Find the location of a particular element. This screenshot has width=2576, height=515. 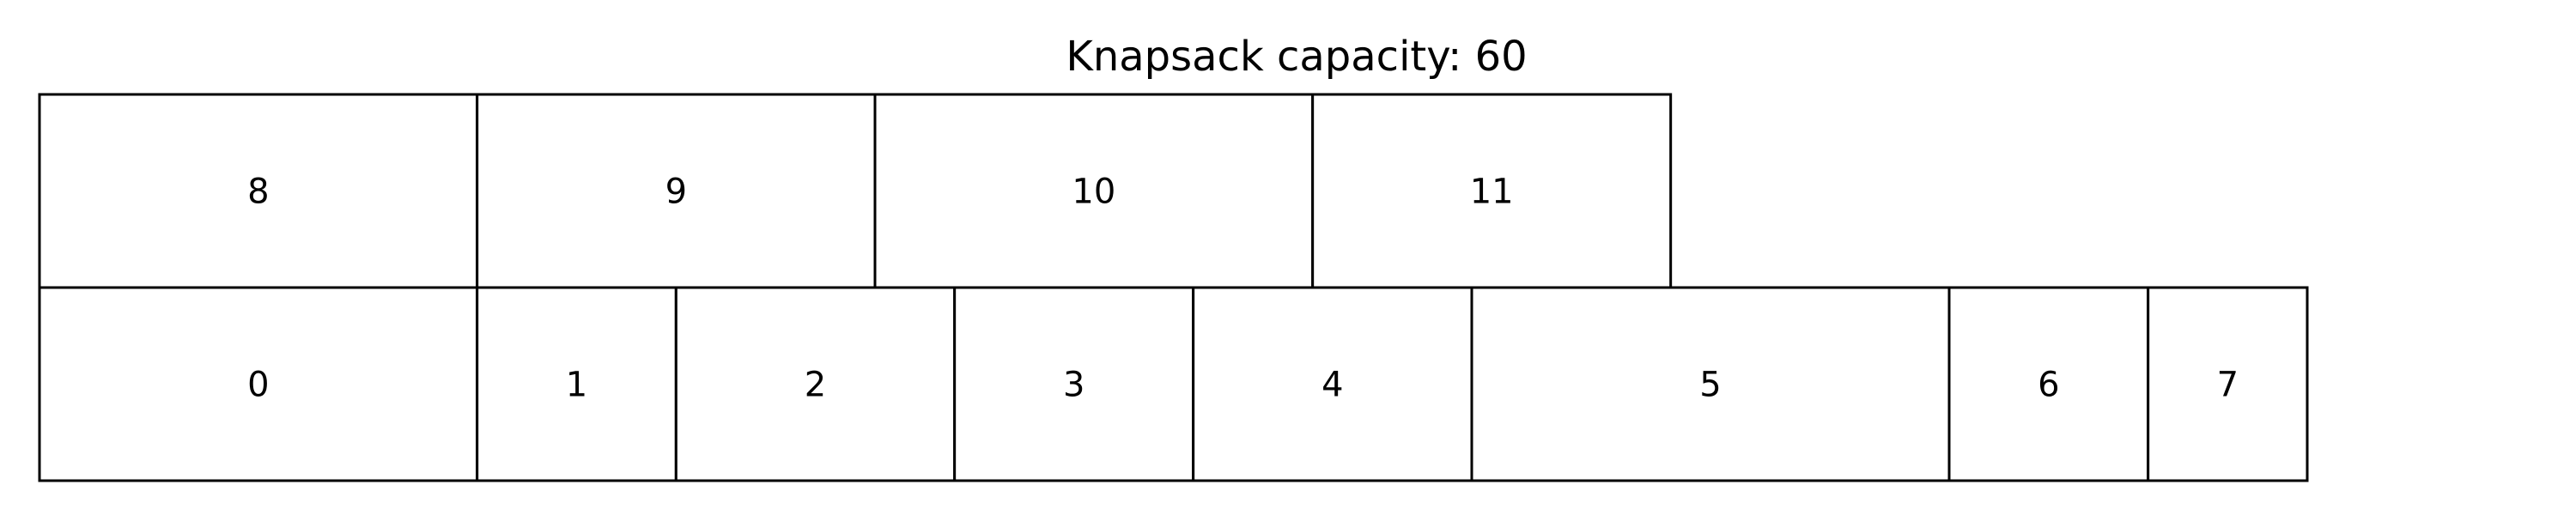

item-box: 11 is located at coordinates (1492, 191).